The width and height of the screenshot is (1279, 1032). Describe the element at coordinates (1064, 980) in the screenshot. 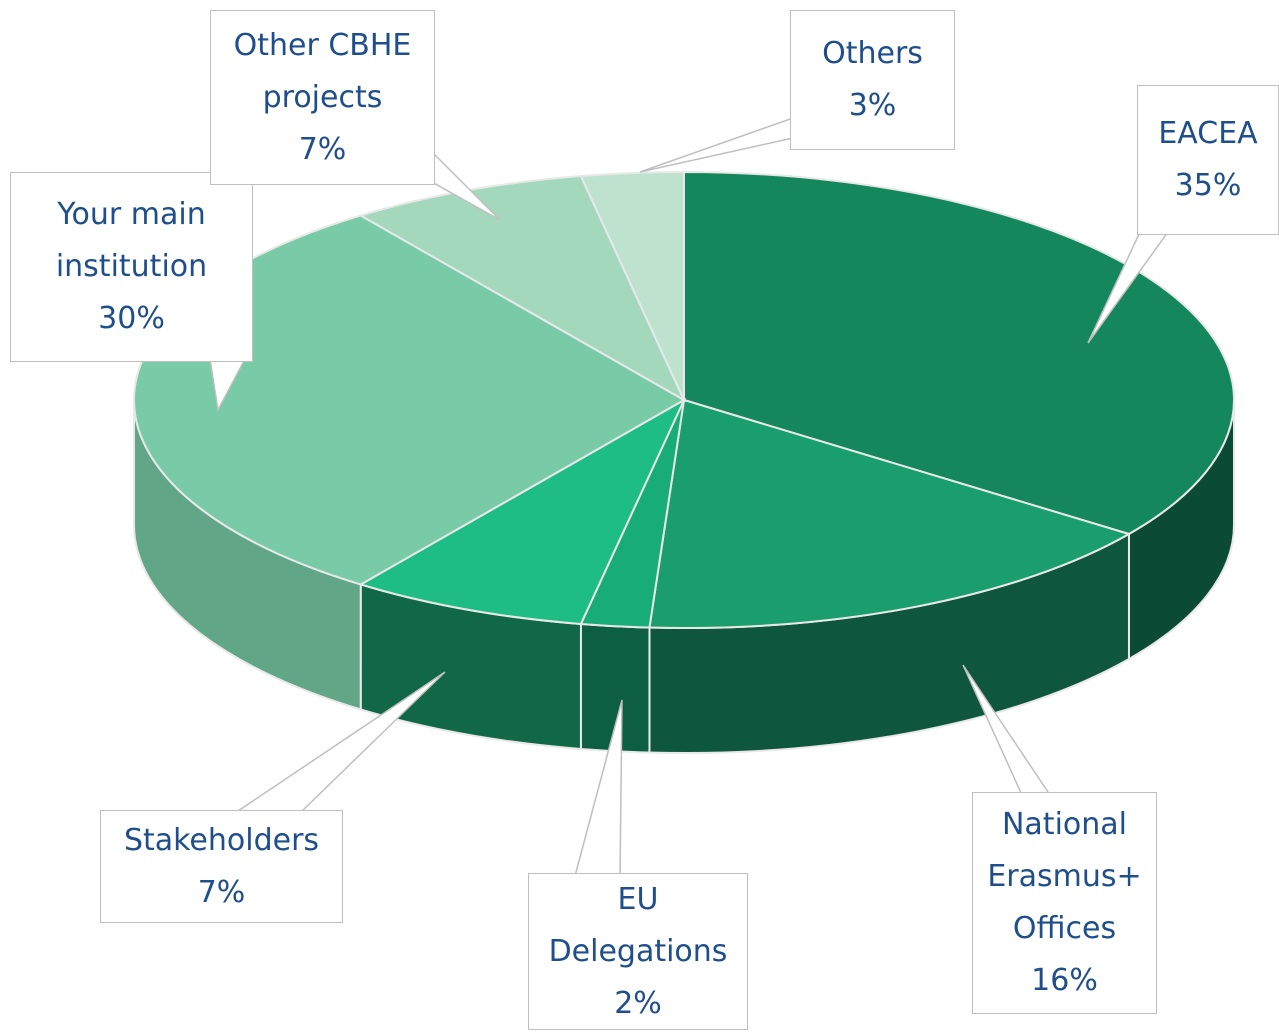

I see `value-label: 16%` at that location.